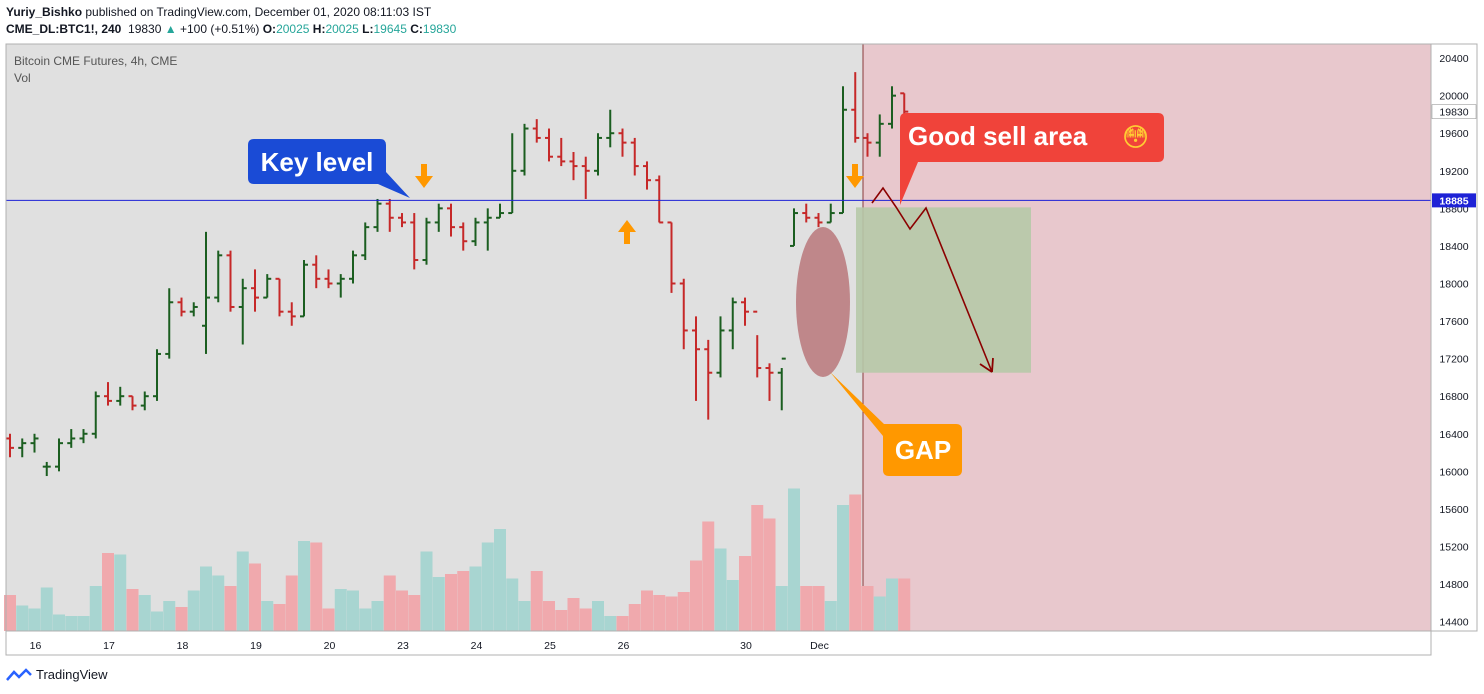 The width and height of the screenshot is (1484, 694). I want to click on price-tick-label: 16800, so click(1453, 397).